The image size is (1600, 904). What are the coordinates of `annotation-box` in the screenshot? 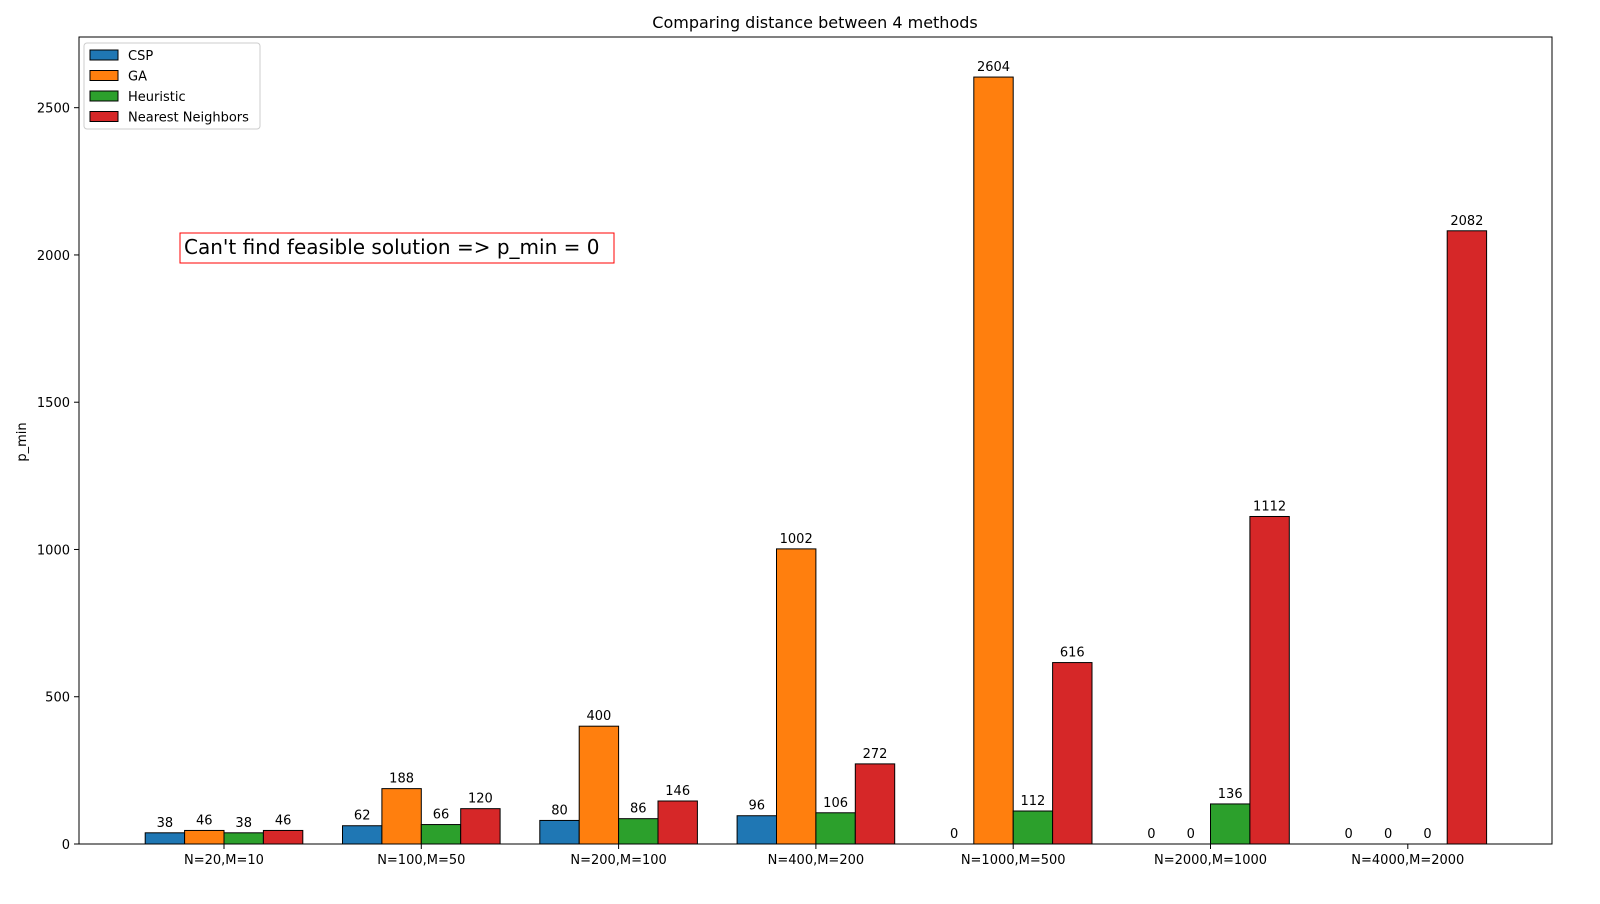 It's located at (397, 248).